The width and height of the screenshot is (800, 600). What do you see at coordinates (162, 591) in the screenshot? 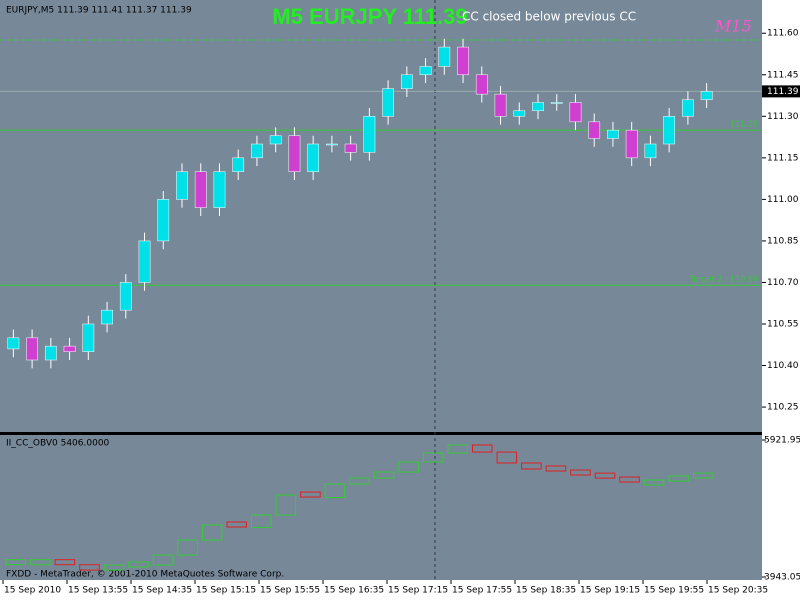
I see `x-tick-label: 15 Sep 14:35` at bounding box center [162, 591].